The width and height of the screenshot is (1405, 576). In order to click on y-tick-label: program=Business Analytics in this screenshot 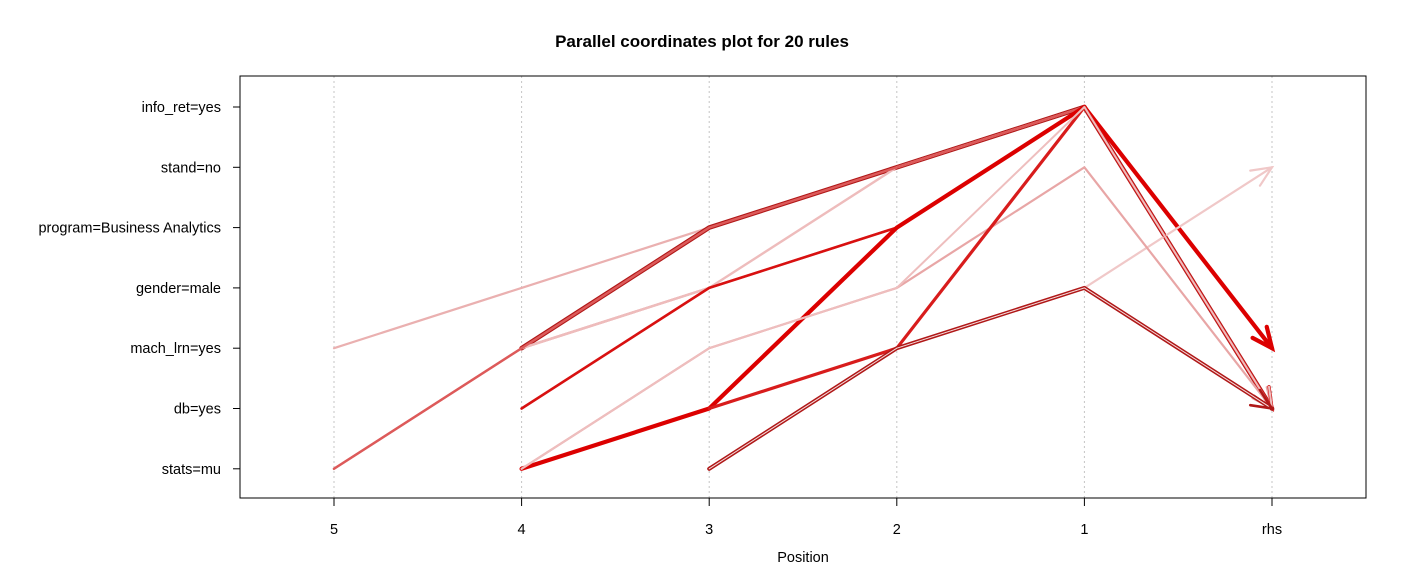, I will do `click(129, 229)`.